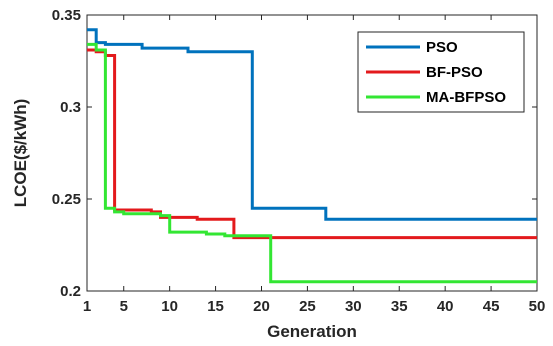 The height and width of the screenshot is (346, 553). I want to click on x-tick-label: 1, so click(87, 306).